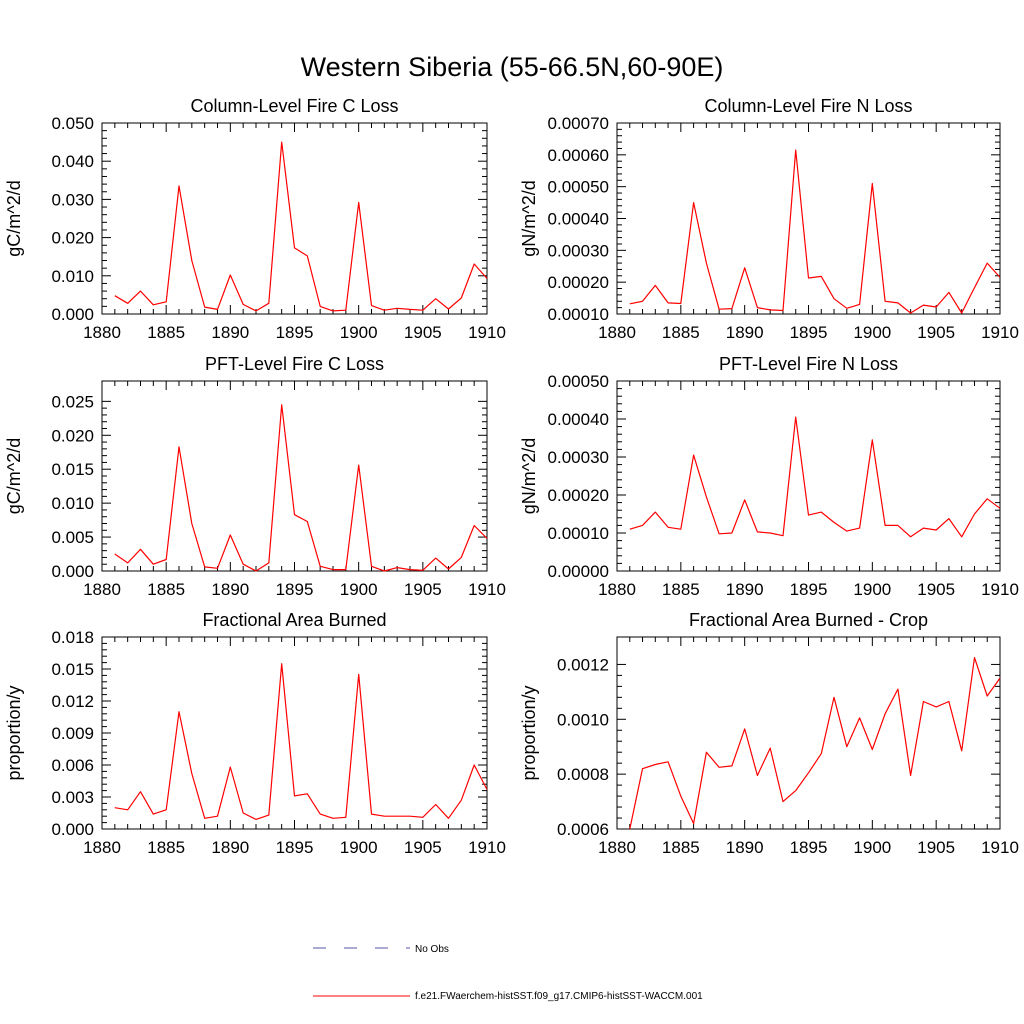 This screenshot has height=1024, width=1024. I want to click on y-tick-label: 0.025, so click(72, 401).